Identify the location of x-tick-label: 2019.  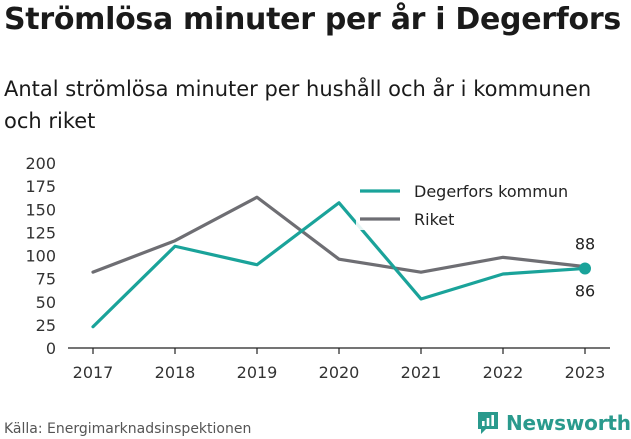
(257, 372).